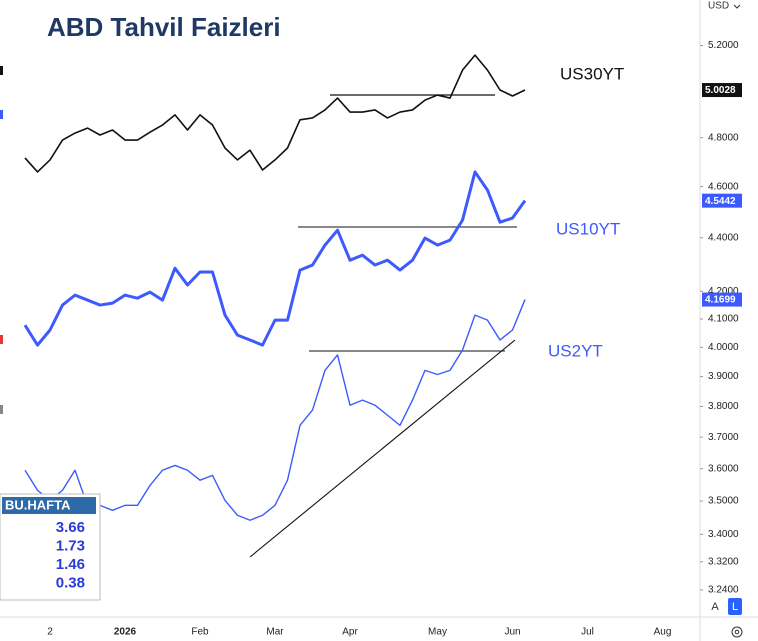 This screenshot has width=758, height=641. Describe the element at coordinates (723, 376) in the screenshot. I see `y-tick-label: 3.9000` at that location.